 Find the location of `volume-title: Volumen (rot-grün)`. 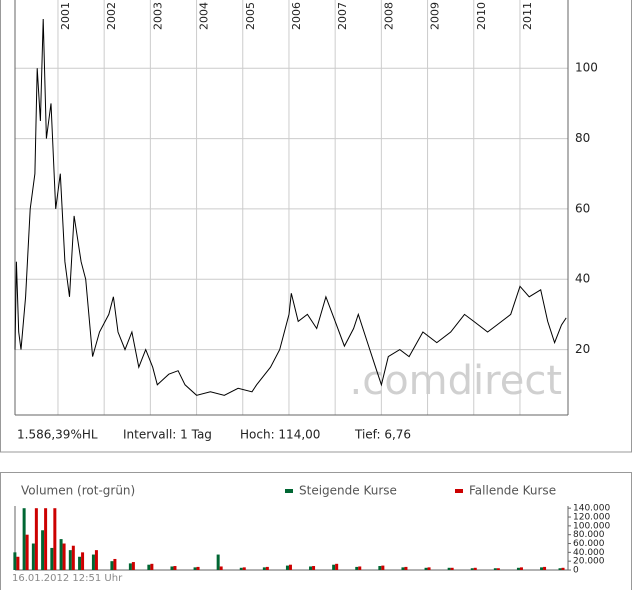

volume-title: Volumen (rot-grün) is located at coordinates (78, 491).